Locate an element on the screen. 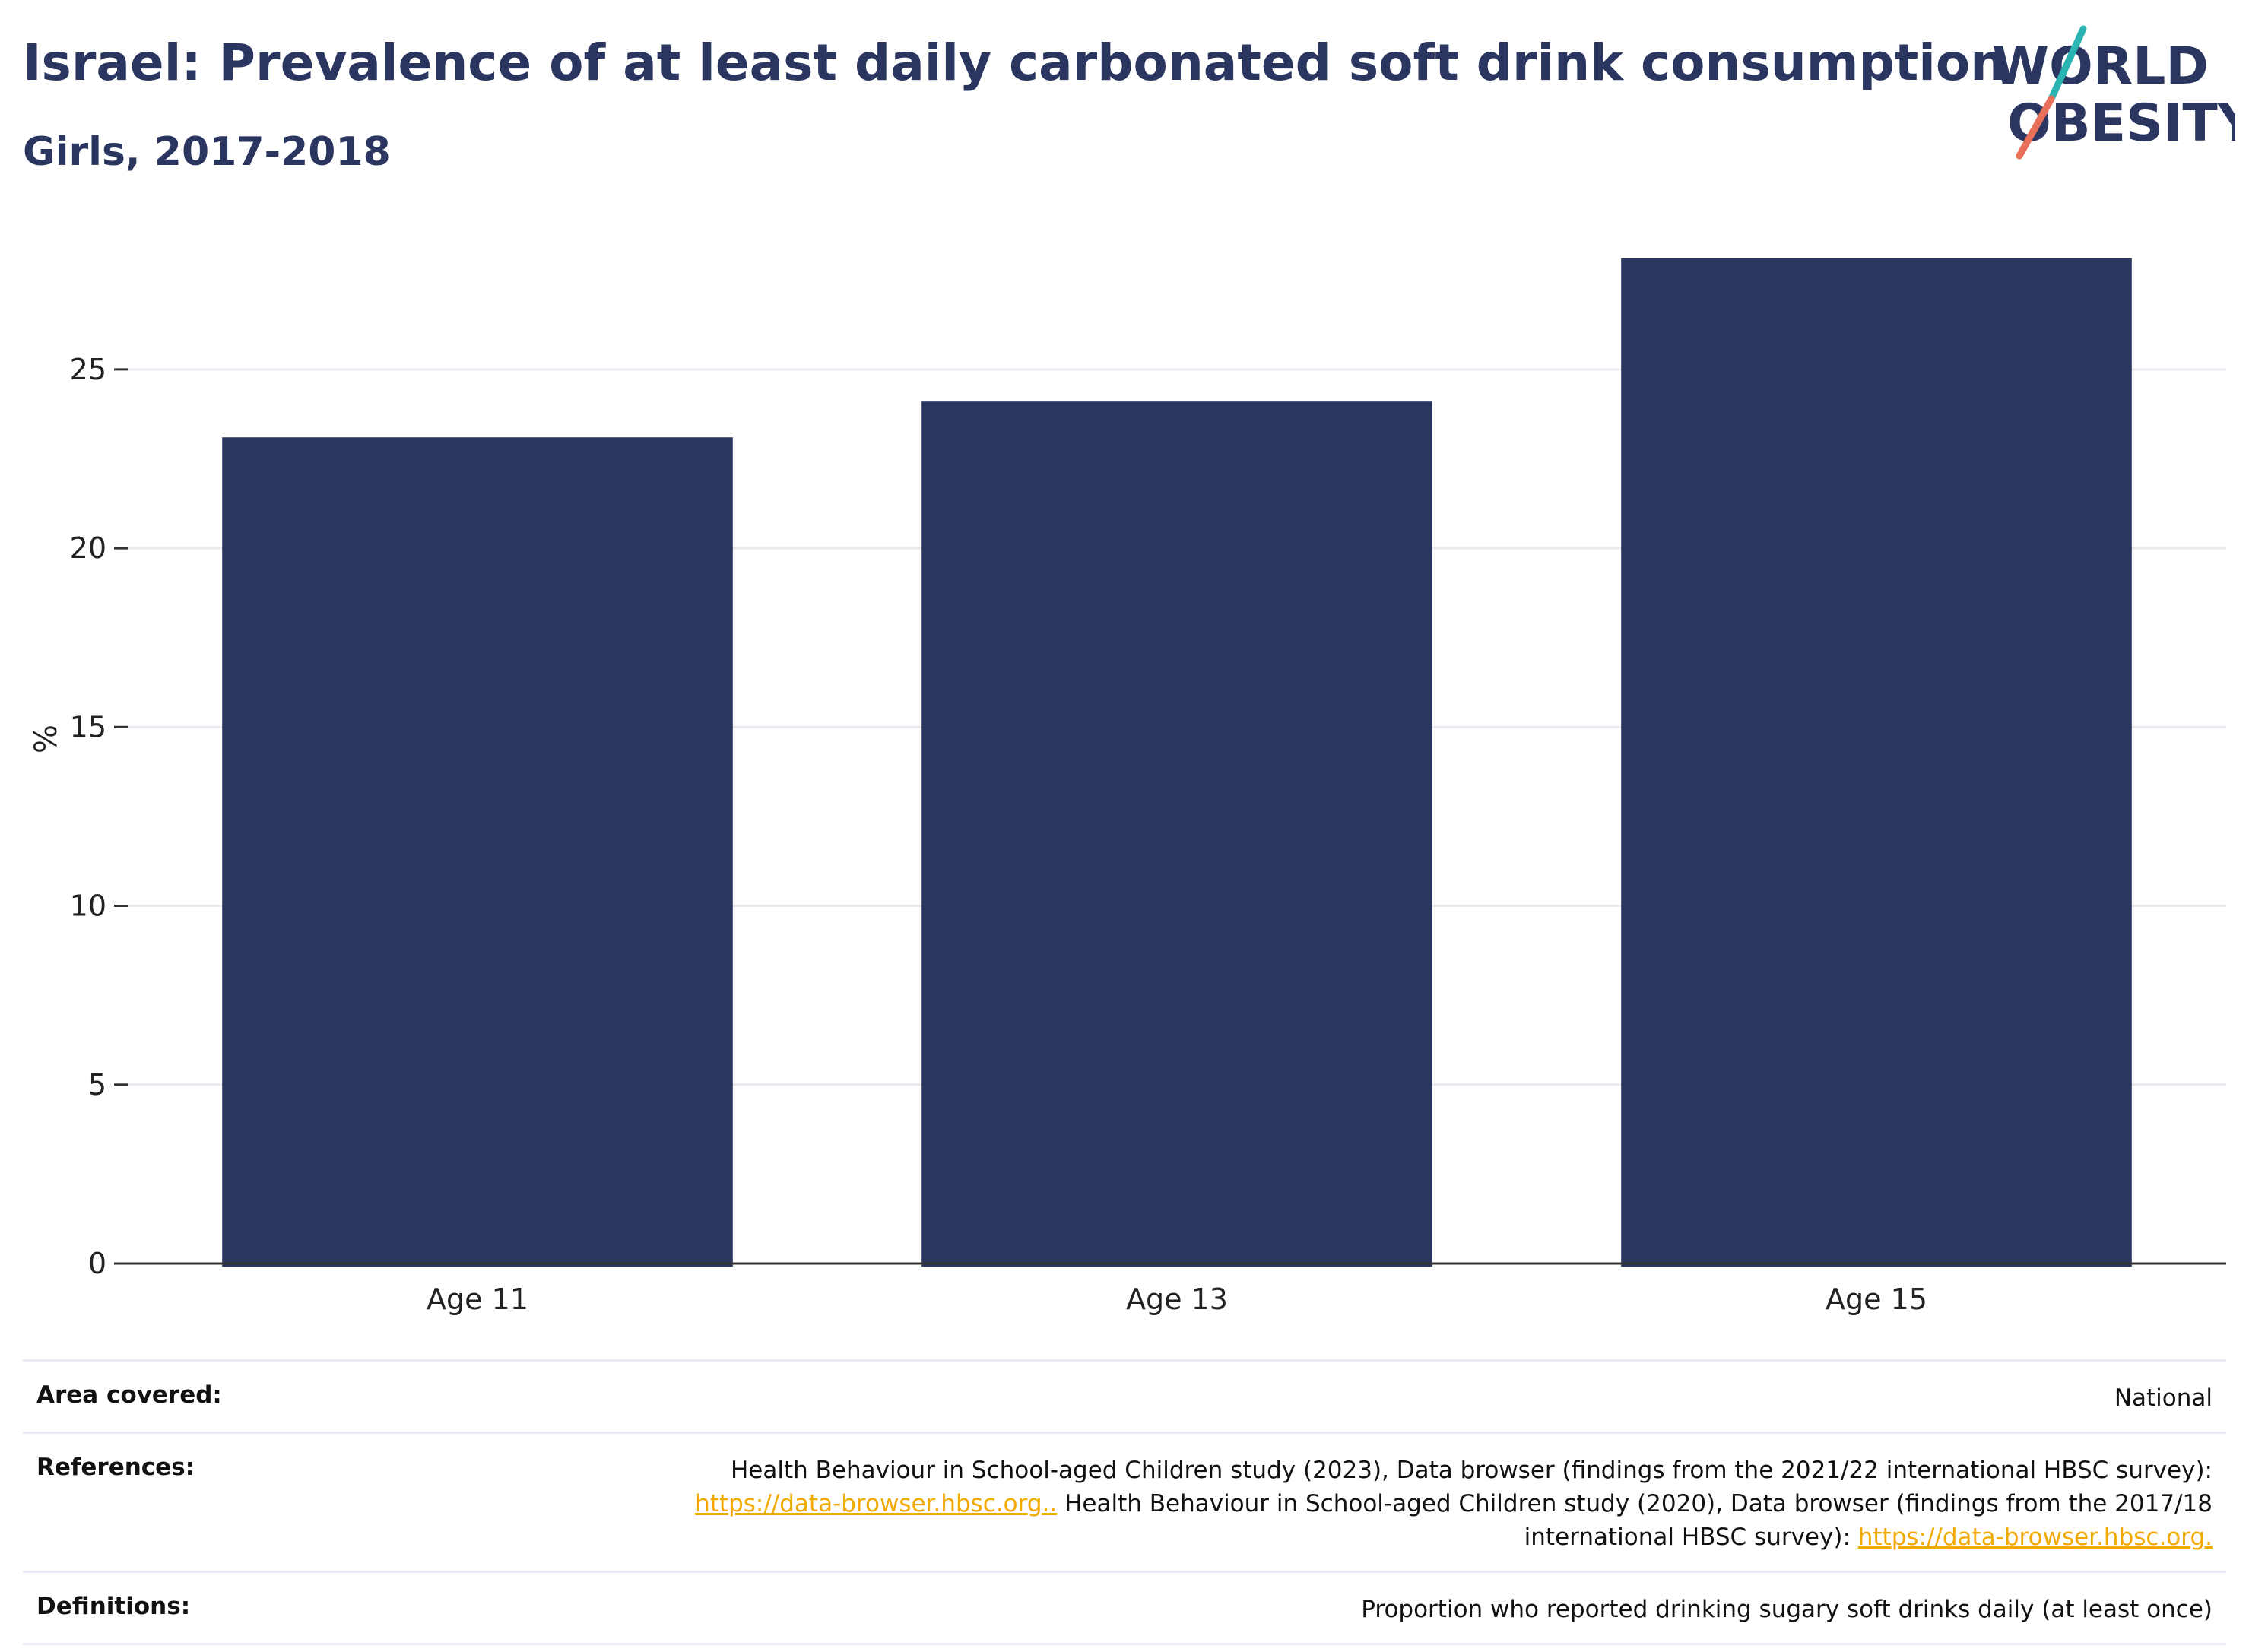 The image size is (2249, 1652). x-tick-label-2: Age 13 is located at coordinates (1177, 1299).